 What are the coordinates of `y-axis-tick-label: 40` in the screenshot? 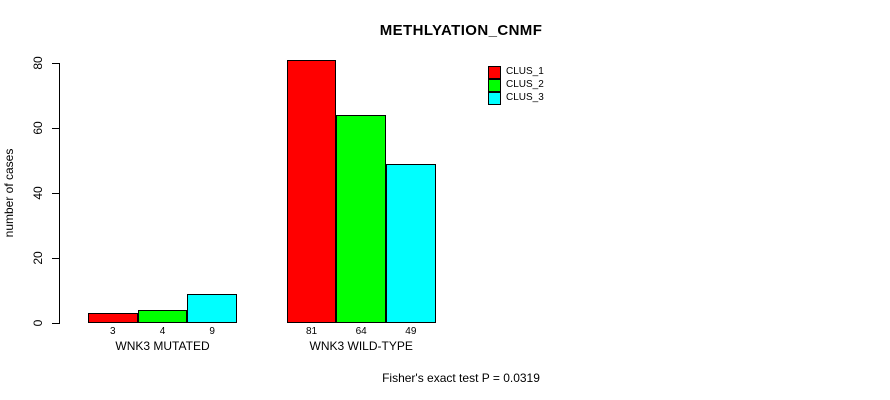 It's located at (38, 193).